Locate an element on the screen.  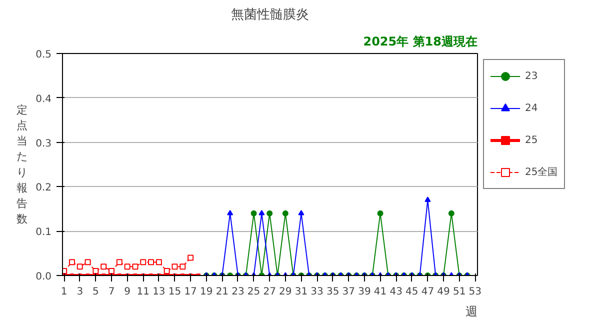
y-tick-label: 0.5 is located at coordinates (44, 55).